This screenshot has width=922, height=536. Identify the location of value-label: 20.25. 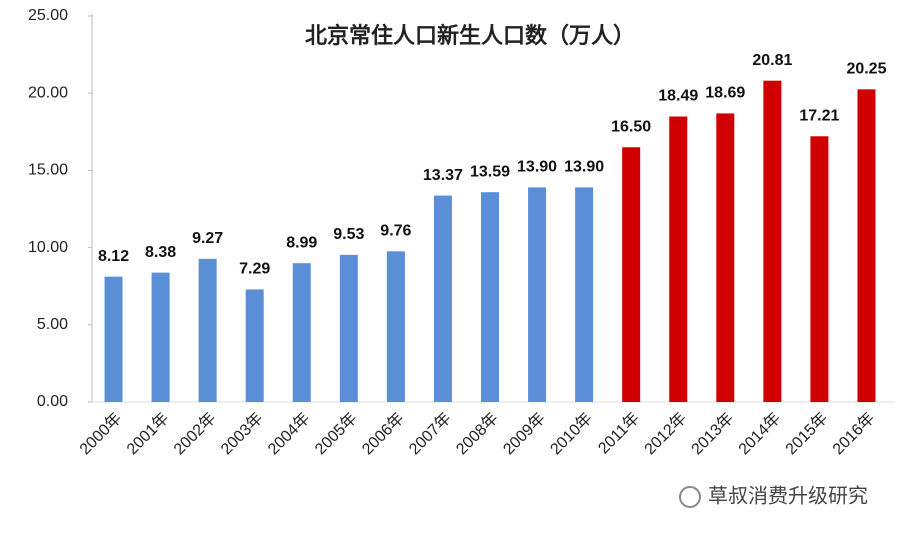
(866, 69).